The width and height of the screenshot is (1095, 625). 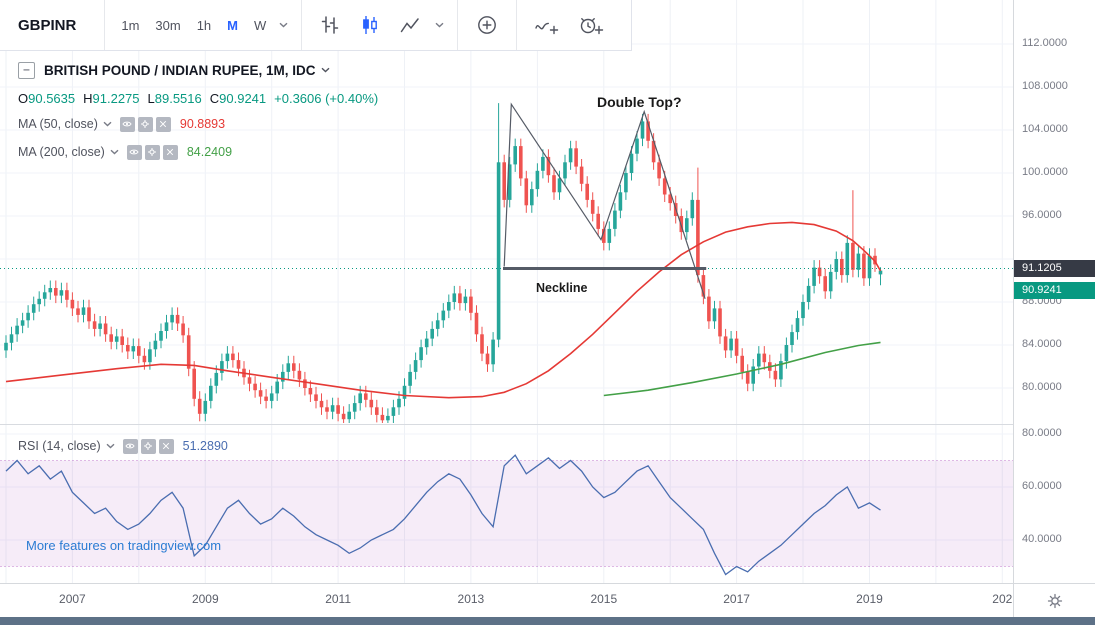 I want to click on ma50-label: MA (50, close), so click(x=58, y=124).